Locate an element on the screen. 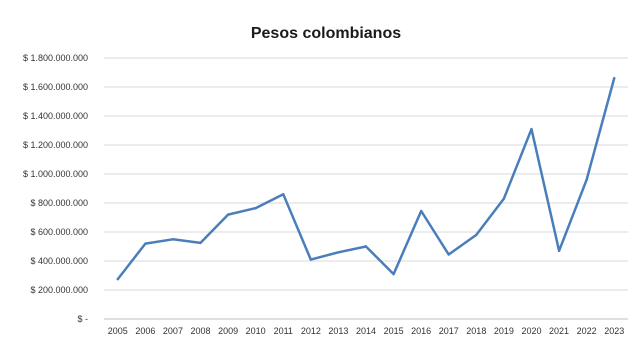 This screenshot has height=340, width=638. x-tick-label: 2009 is located at coordinates (228, 331).